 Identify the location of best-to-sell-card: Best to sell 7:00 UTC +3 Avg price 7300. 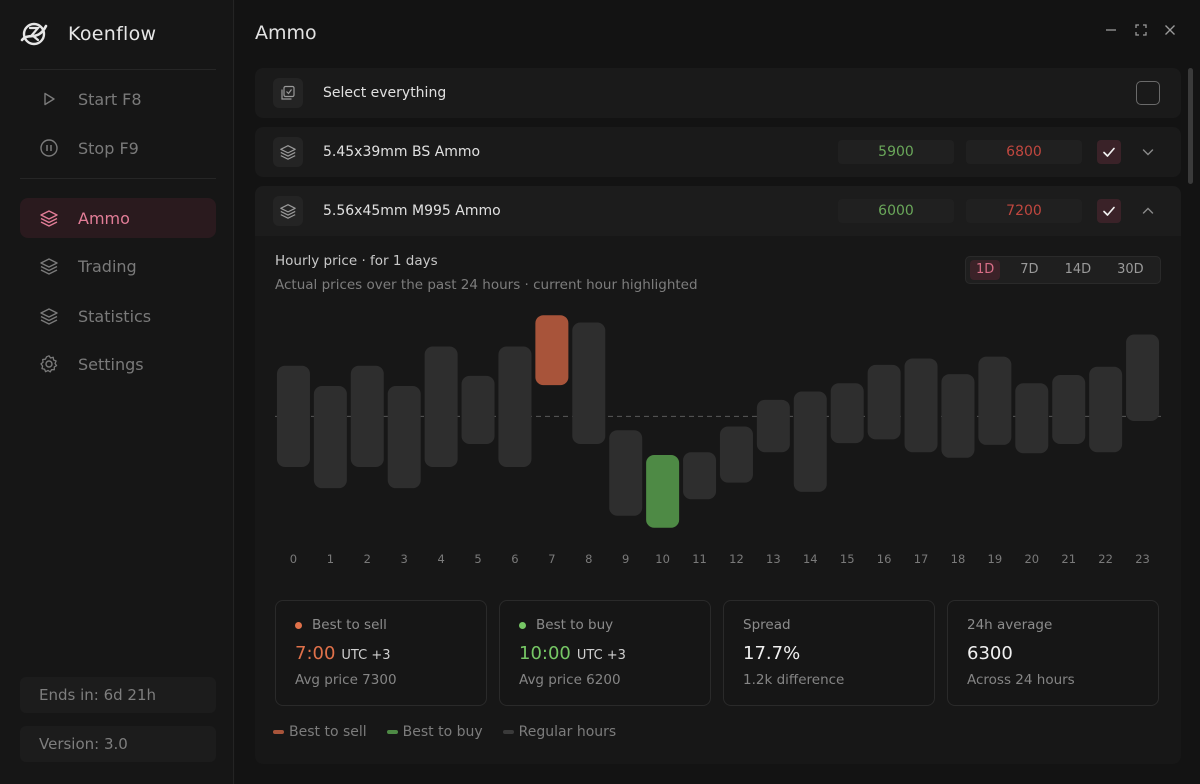
(381, 653).